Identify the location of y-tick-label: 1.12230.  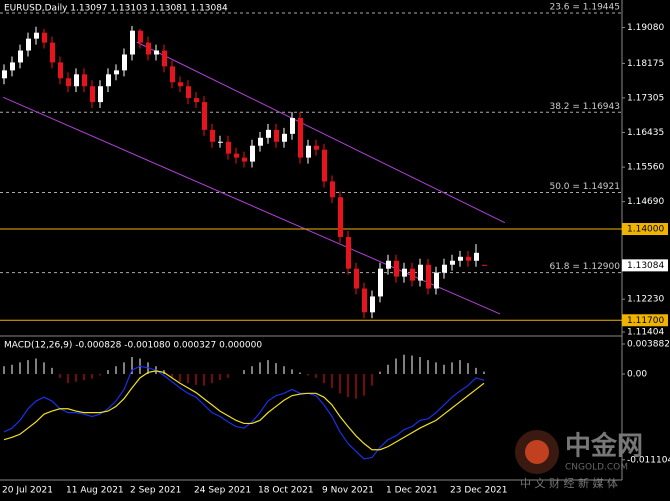
(645, 300).